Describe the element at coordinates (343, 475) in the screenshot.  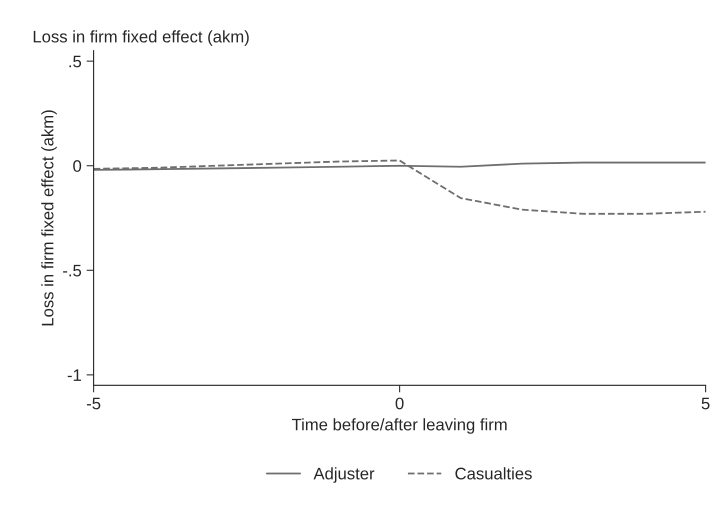
I see `legend-label: Adjuster` at that location.